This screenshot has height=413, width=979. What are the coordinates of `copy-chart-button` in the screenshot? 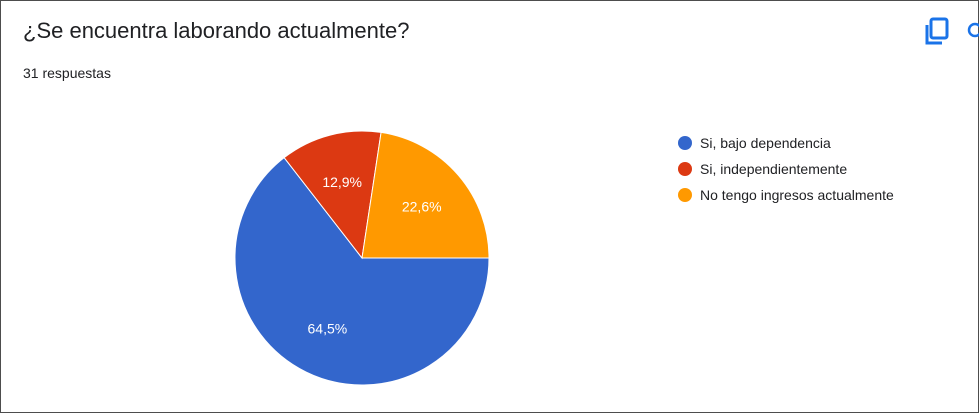 It's located at (937, 32).